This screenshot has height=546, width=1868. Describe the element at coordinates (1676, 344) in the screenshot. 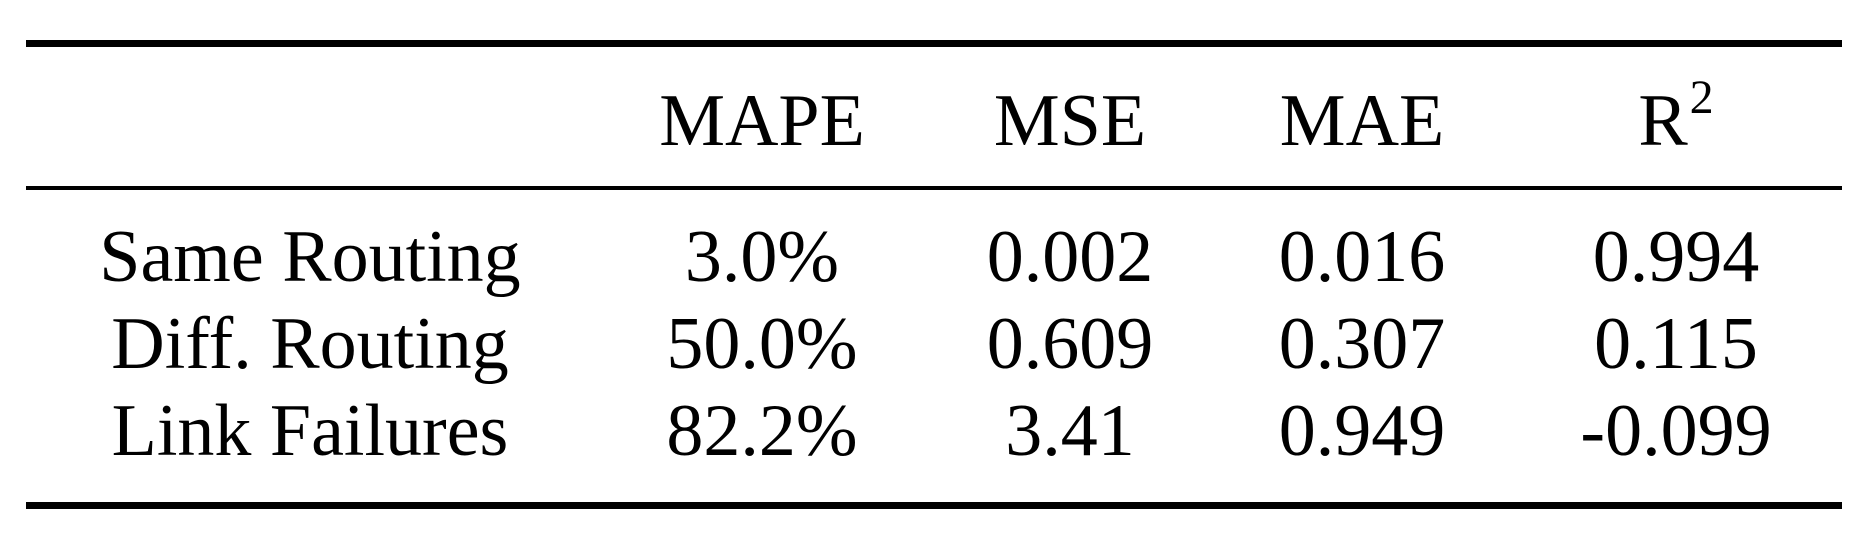

I see `cell-r2: 0.115` at that location.